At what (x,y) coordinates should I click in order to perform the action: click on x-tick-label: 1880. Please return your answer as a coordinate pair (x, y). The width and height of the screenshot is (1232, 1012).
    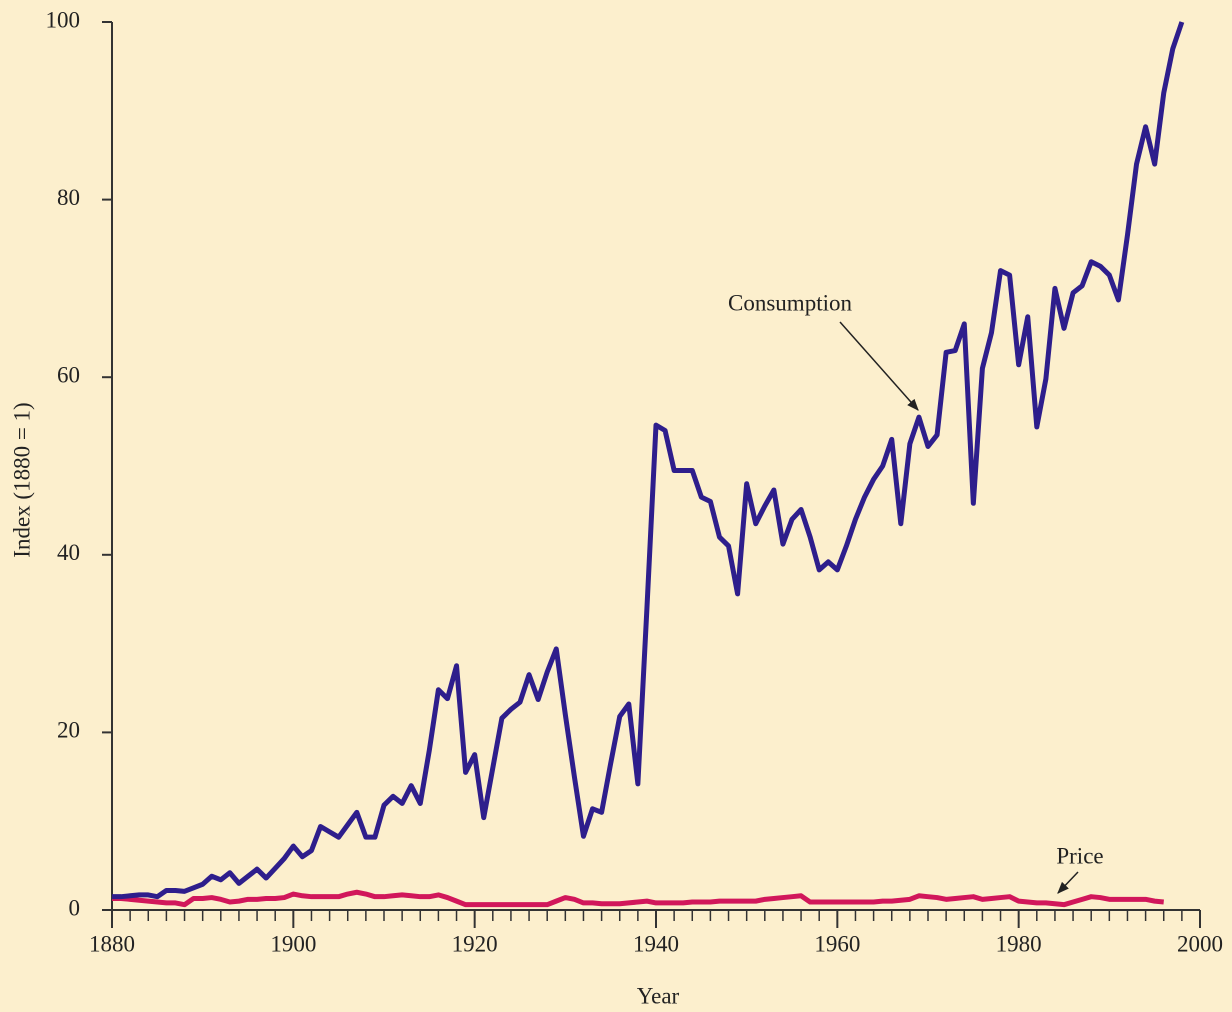
    Looking at the image, I should click on (112, 943).